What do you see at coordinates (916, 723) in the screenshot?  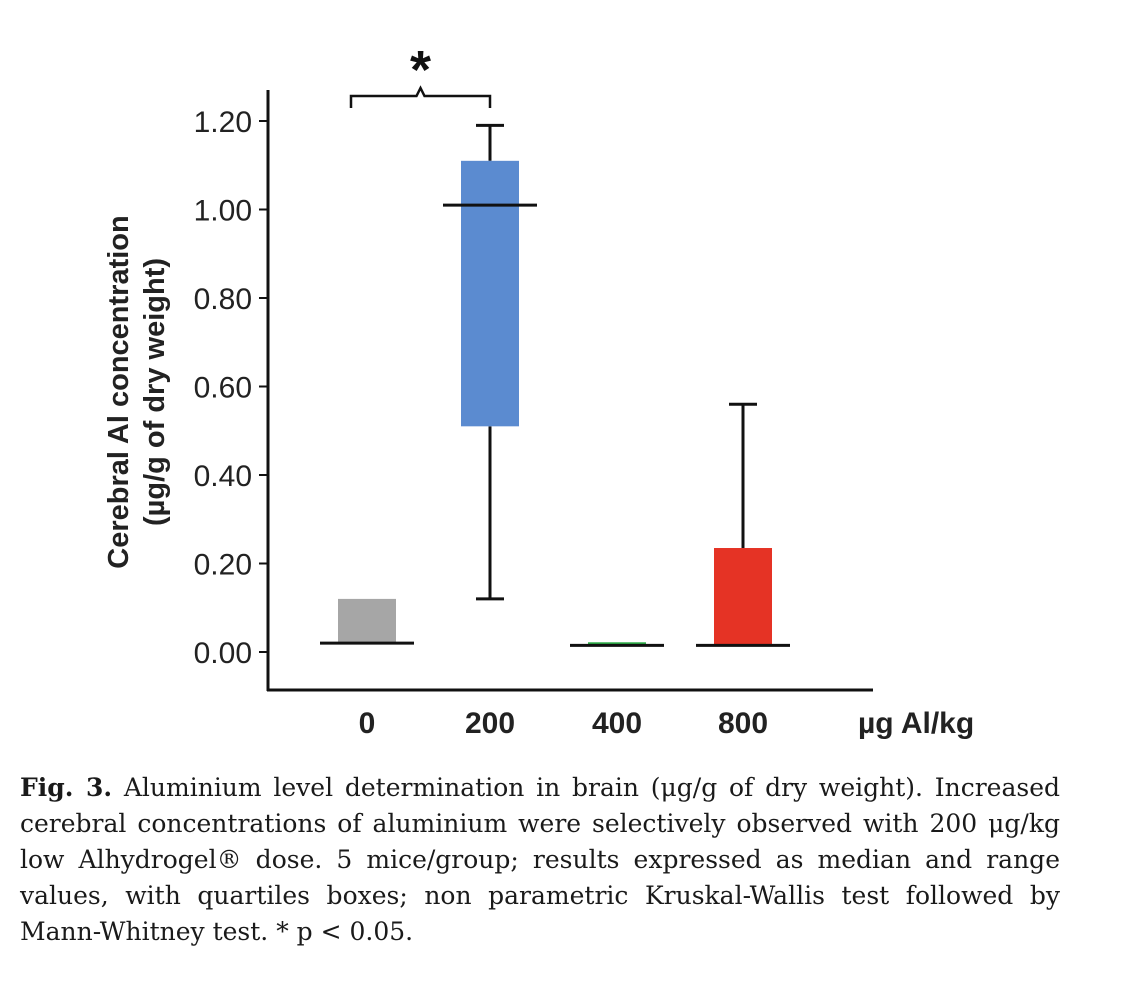 I see `x-axis-unit-label: µg Al/kg` at bounding box center [916, 723].